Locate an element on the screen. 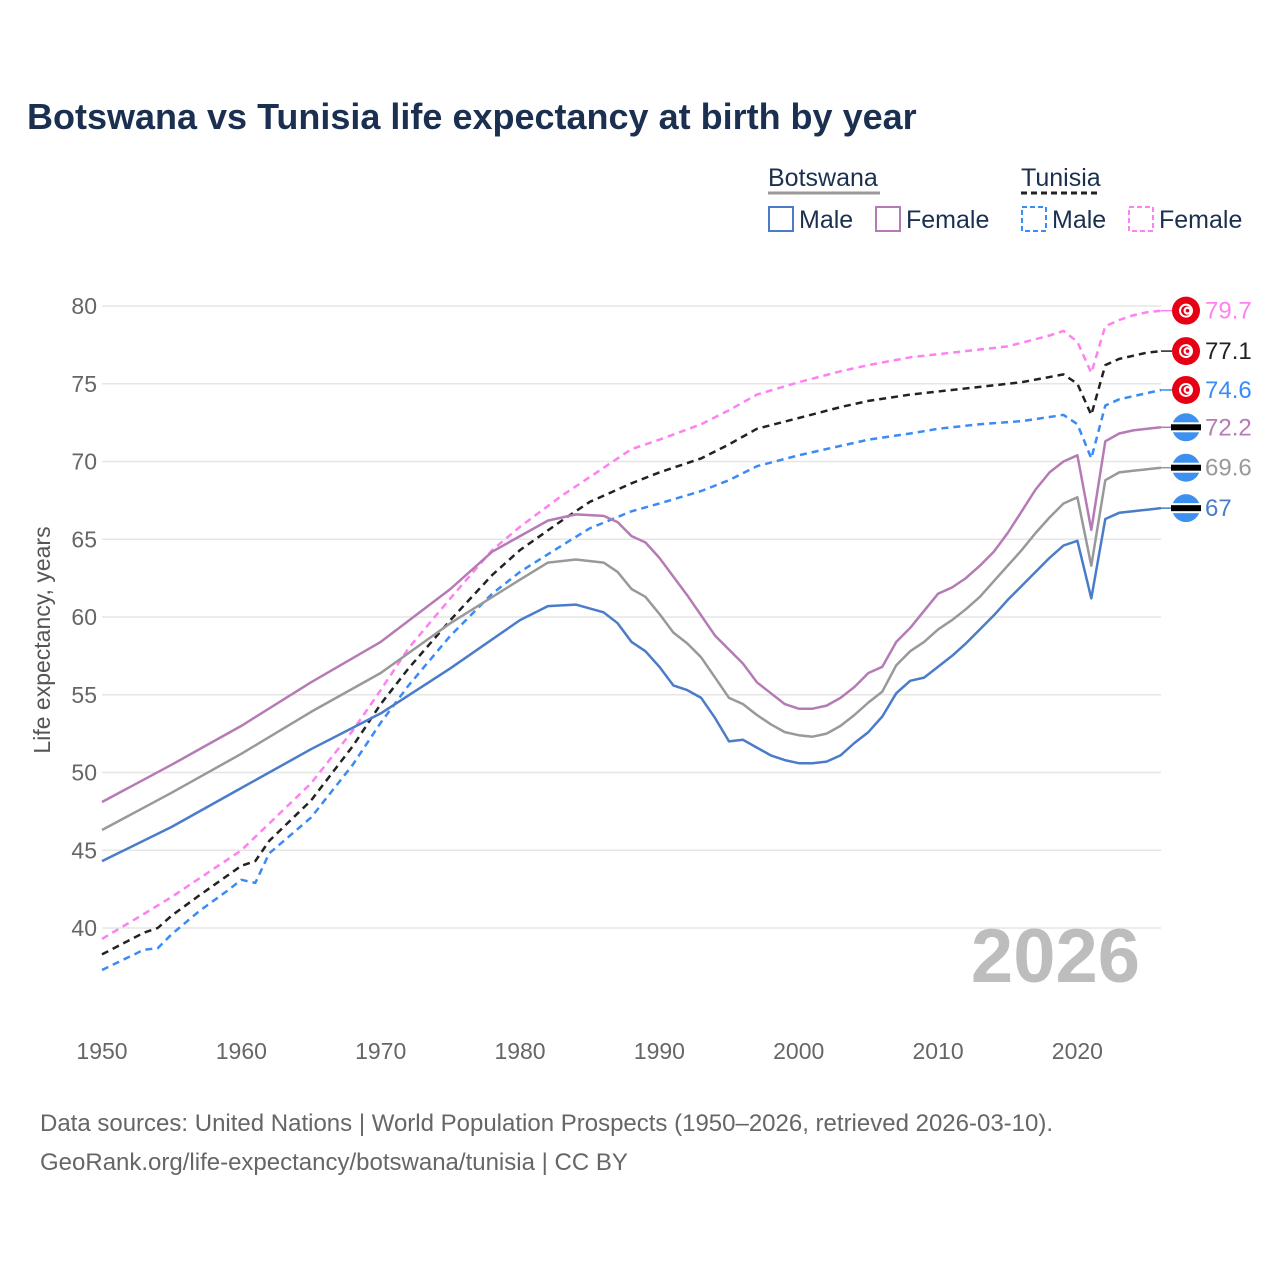 This screenshot has height=1280, width=1280. y-tick-label: 60 is located at coordinates (84, 617).